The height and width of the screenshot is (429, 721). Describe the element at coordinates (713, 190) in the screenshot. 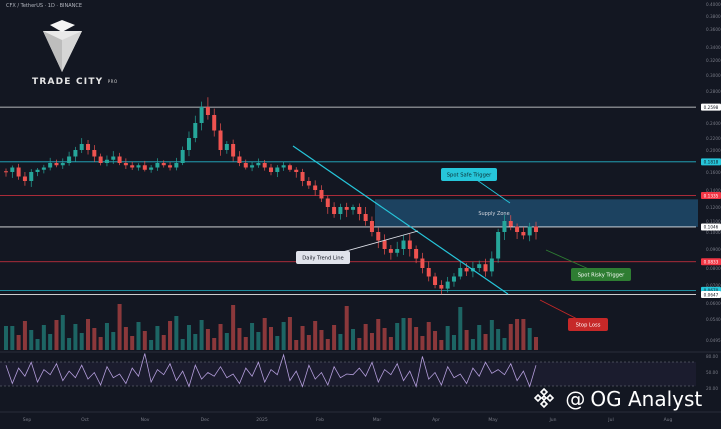

I see `price-tick-label: 0.1400` at that location.